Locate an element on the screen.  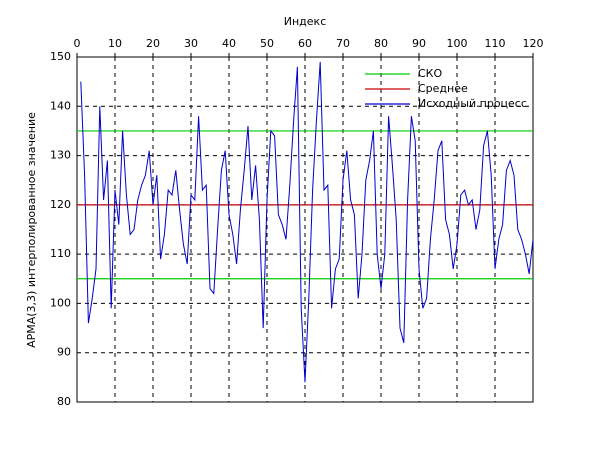
x-tick-label: 70 is located at coordinates (343, 43).